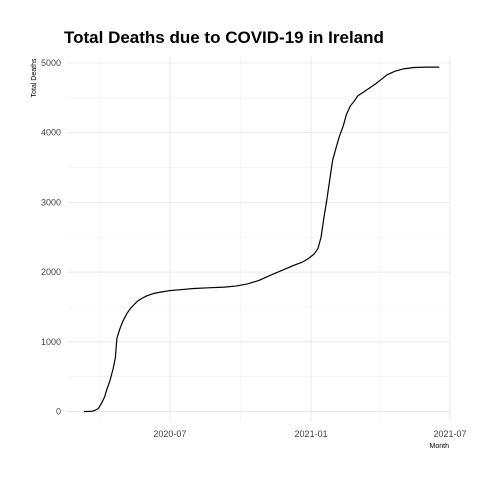 Image resolution: width=480 pixels, height=480 pixels. I want to click on x-tick-label: 2021-07, so click(449, 434).